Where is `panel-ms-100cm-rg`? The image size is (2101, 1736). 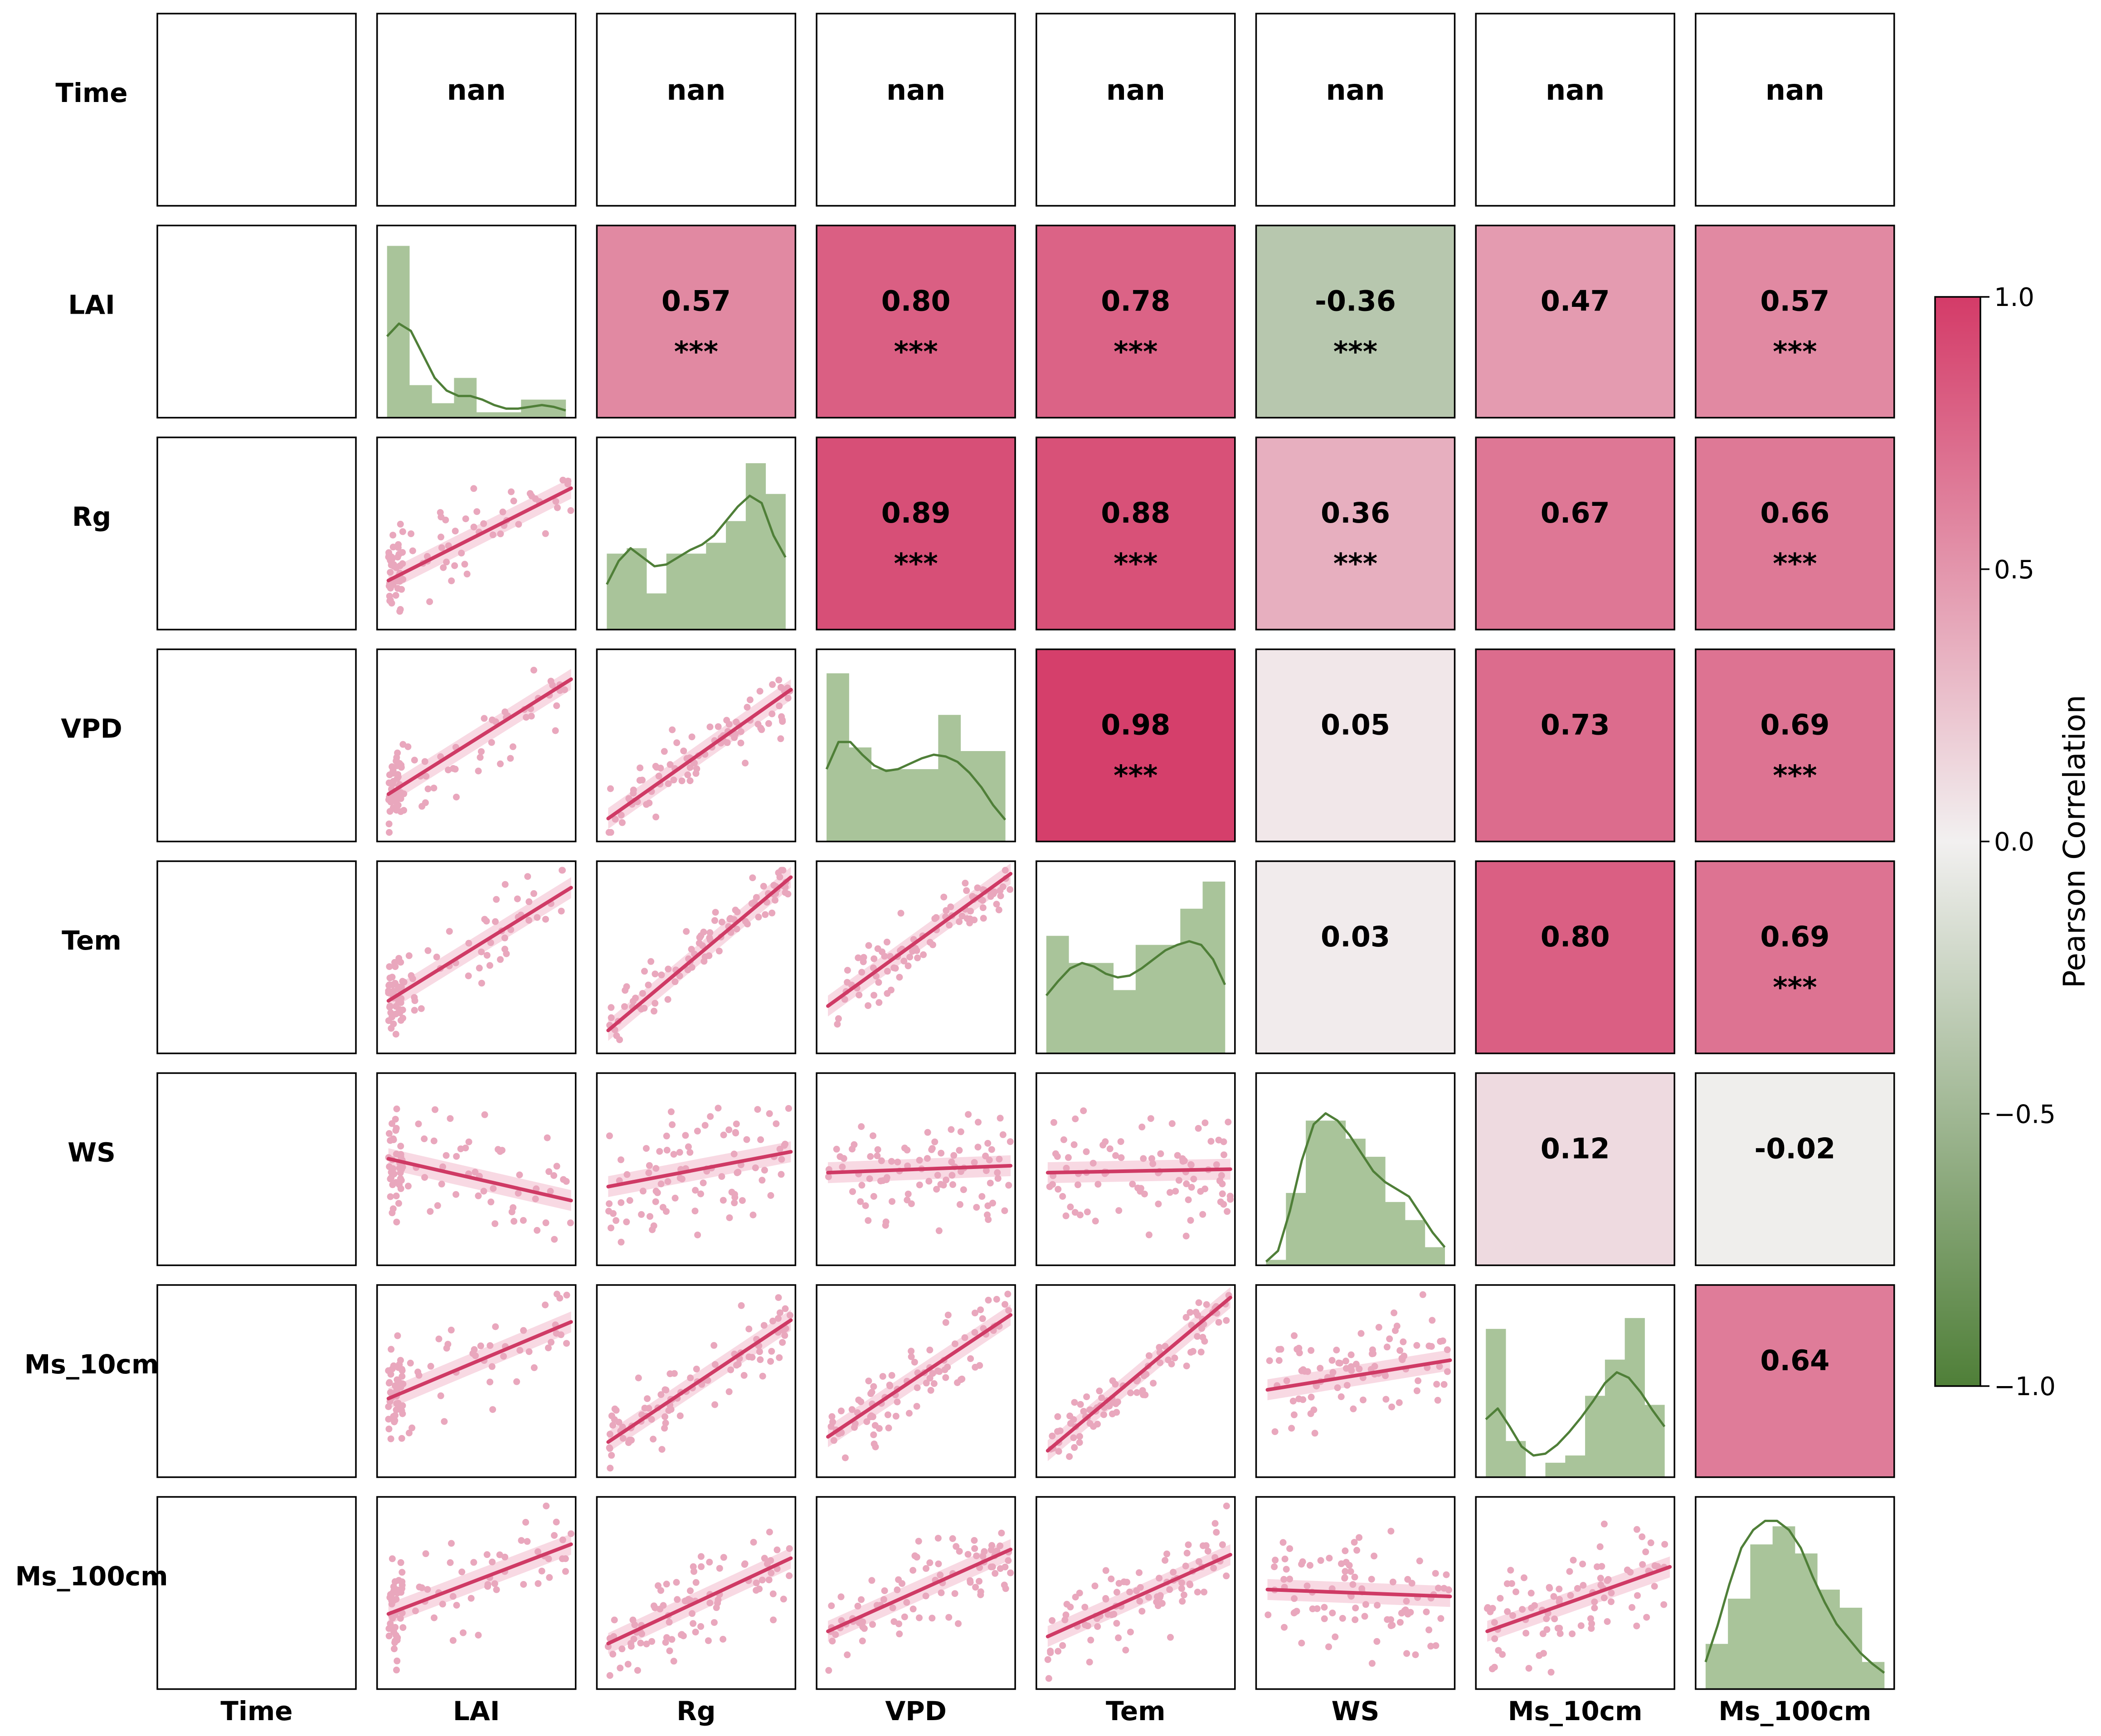 panel-ms-100cm-rg is located at coordinates (696, 1593).